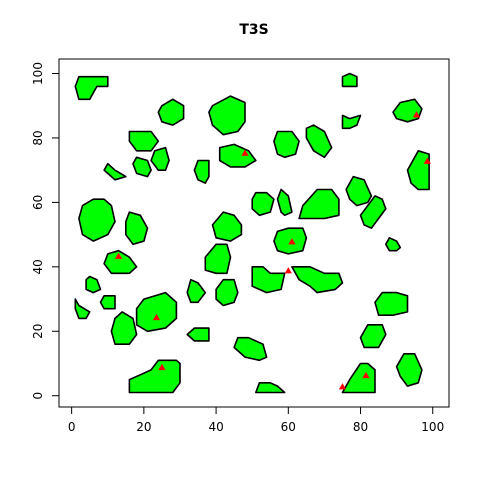  Describe the element at coordinates (143, 427) in the screenshot. I see `x-tick-label: 20` at that location.